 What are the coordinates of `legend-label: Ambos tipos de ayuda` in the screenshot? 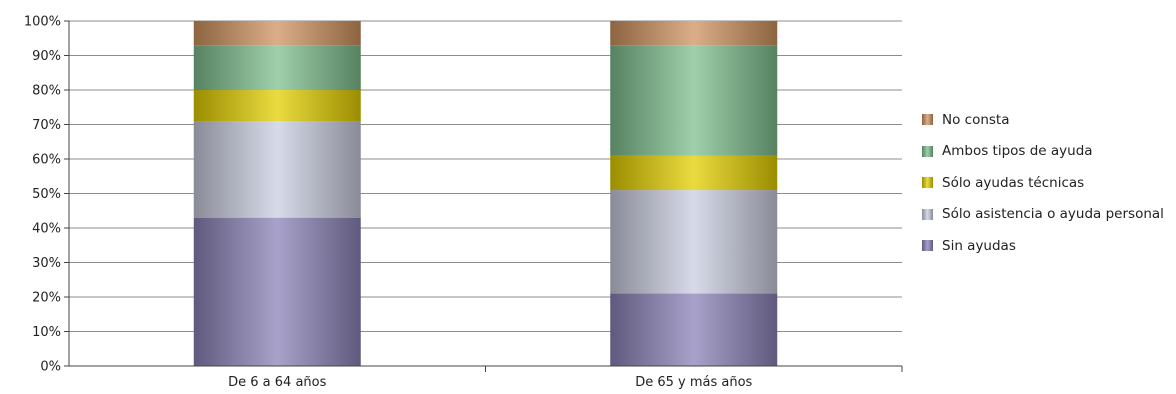 It's located at (1017, 151).